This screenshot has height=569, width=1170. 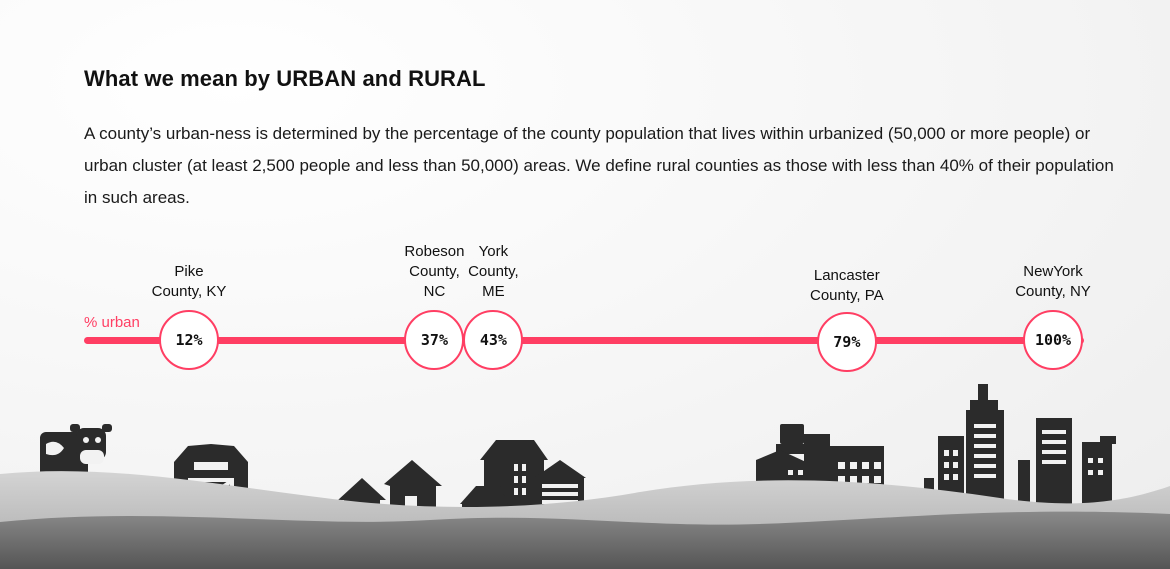 I want to click on cow-icon, so click(x=76, y=451).